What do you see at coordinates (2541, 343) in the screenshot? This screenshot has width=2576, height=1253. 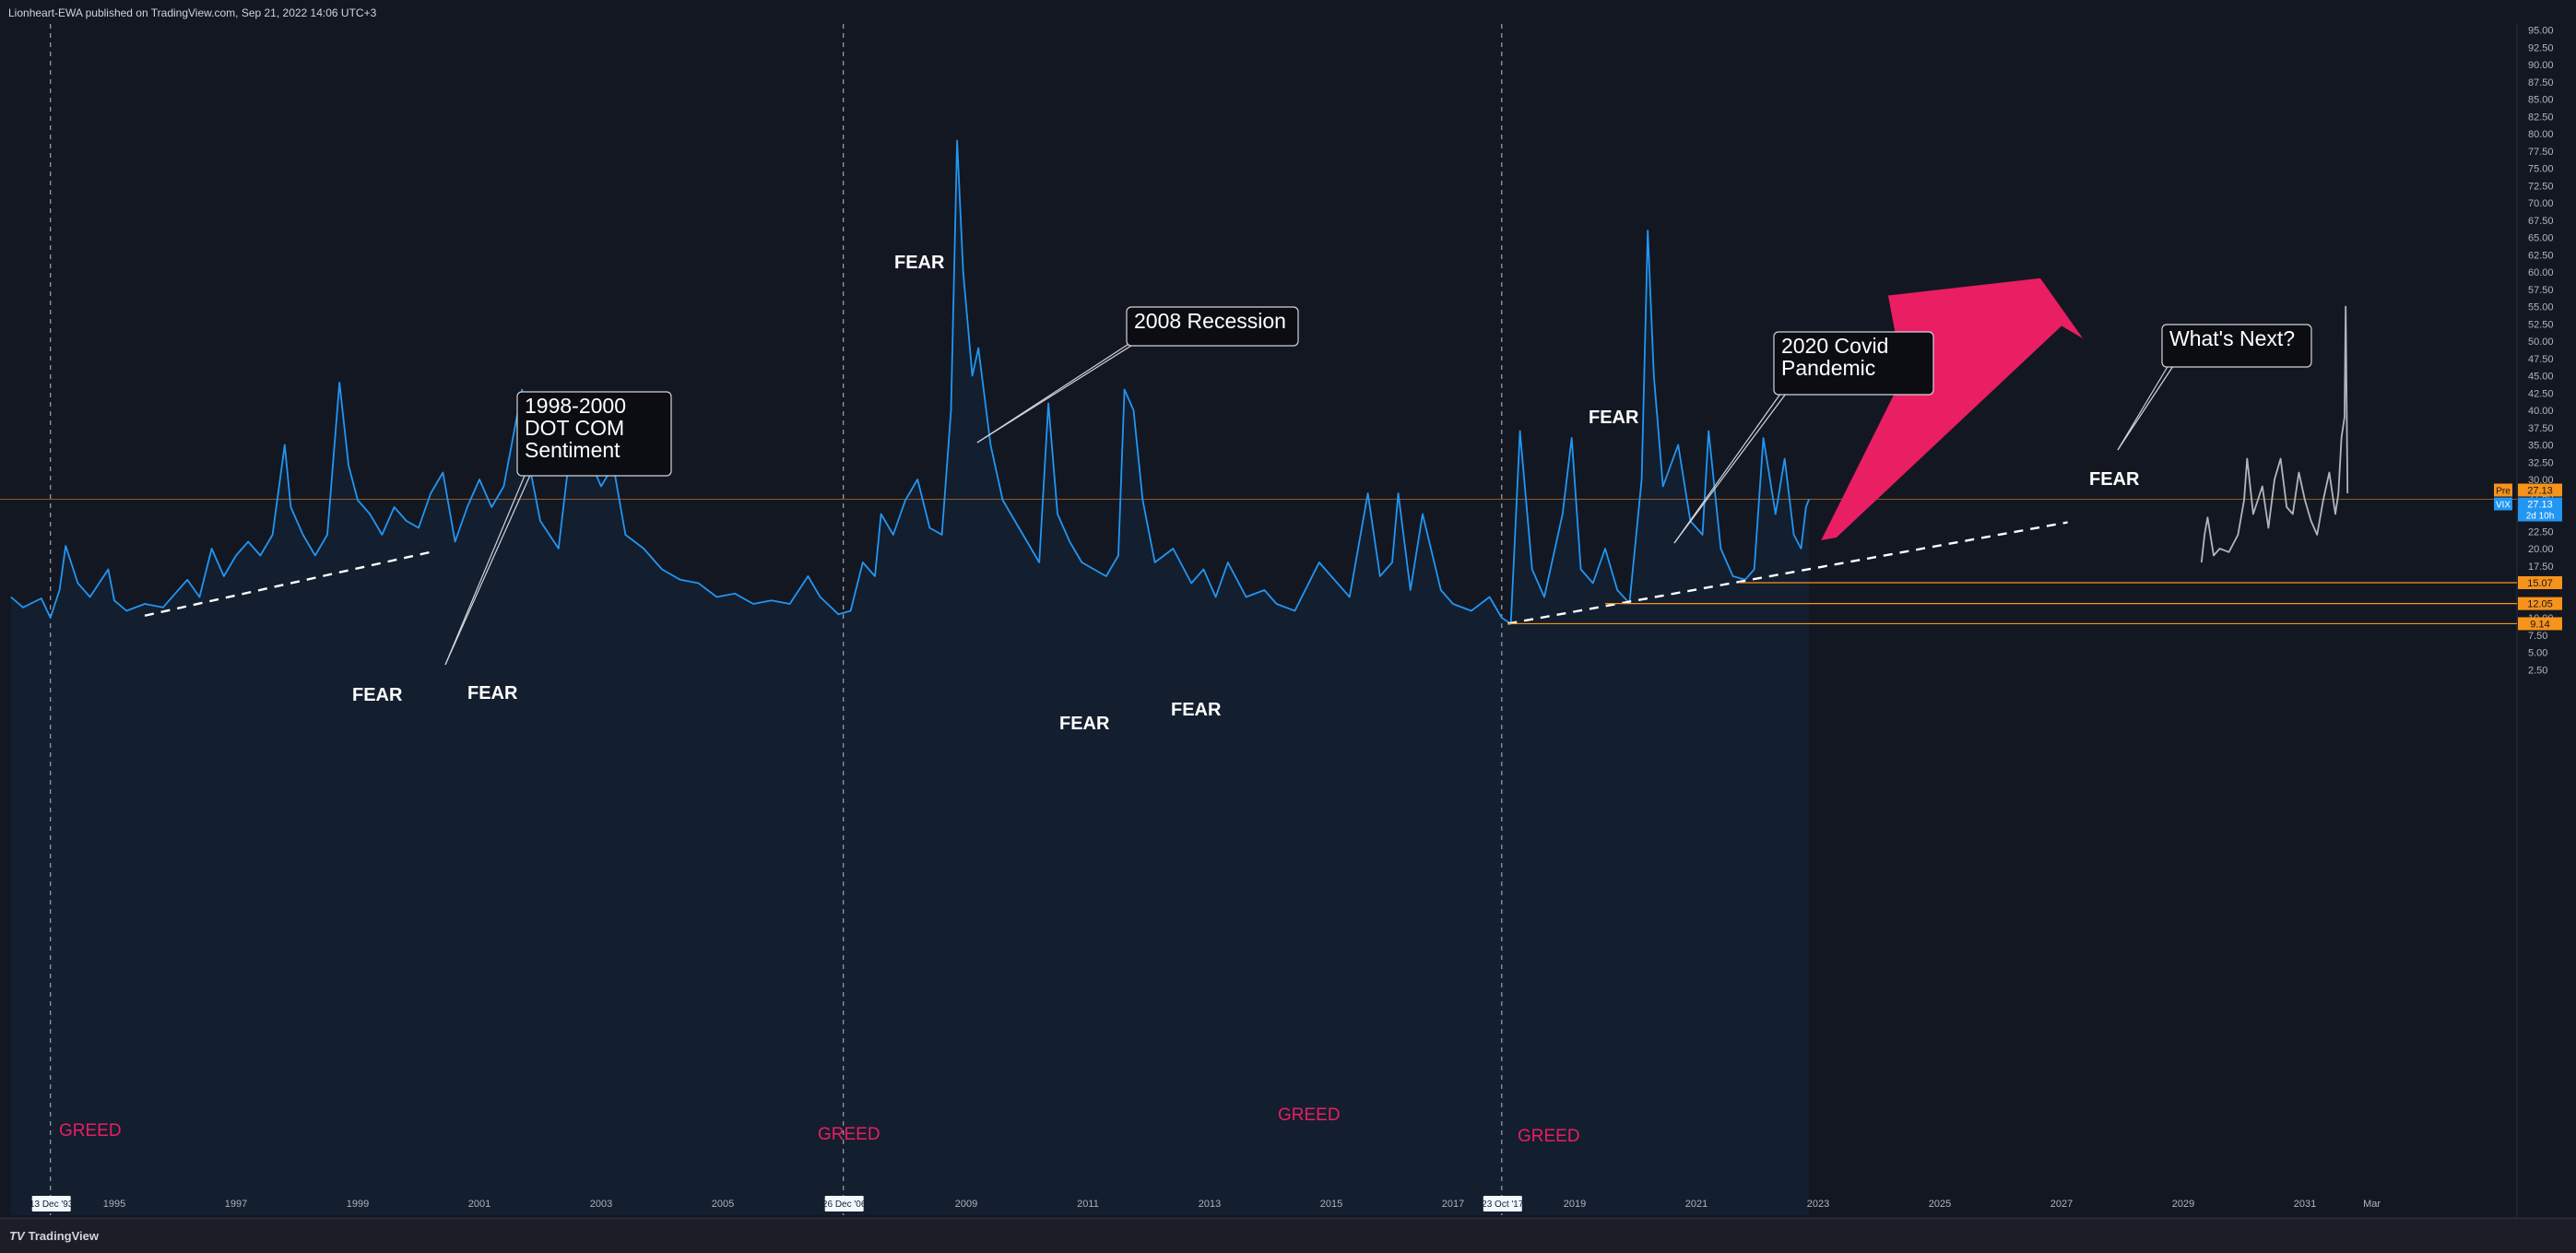 I see `y-tick-label: 50.00` at bounding box center [2541, 343].